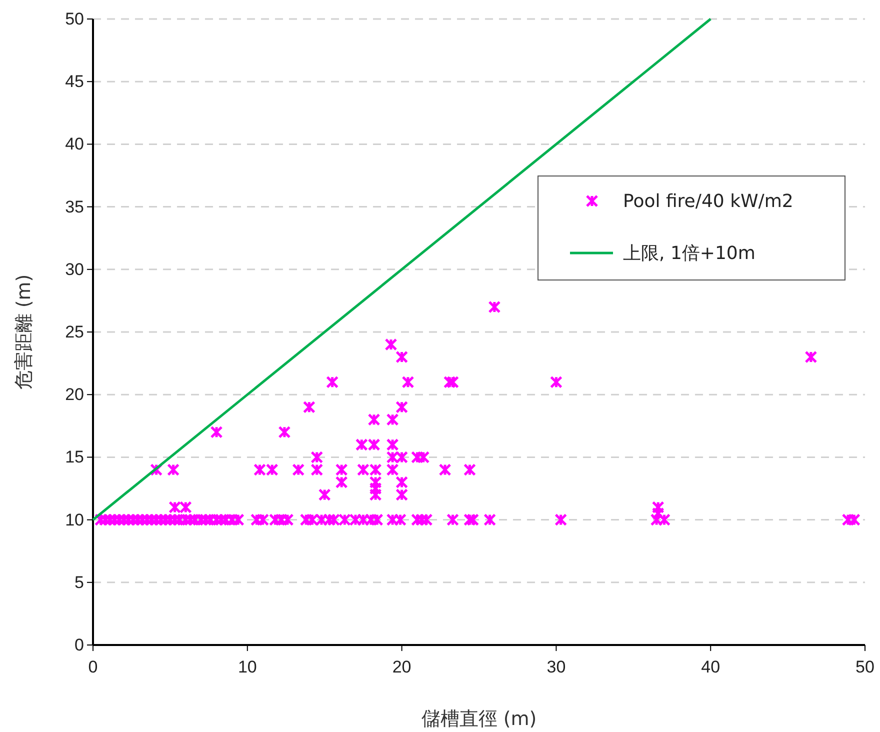  Describe the element at coordinates (74, 520) in the screenshot. I see `y-tick-label: 10` at that location.